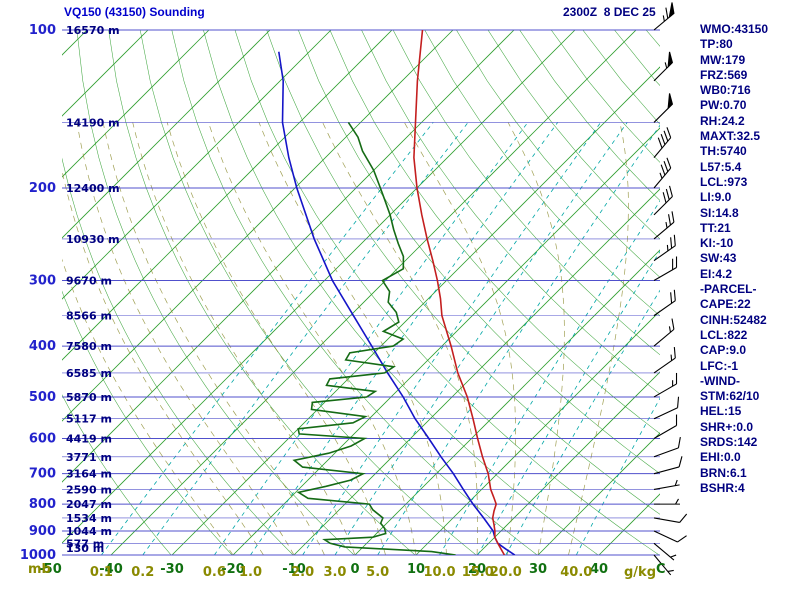  I want to click on stat-line: LI:9.0, so click(716, 197).